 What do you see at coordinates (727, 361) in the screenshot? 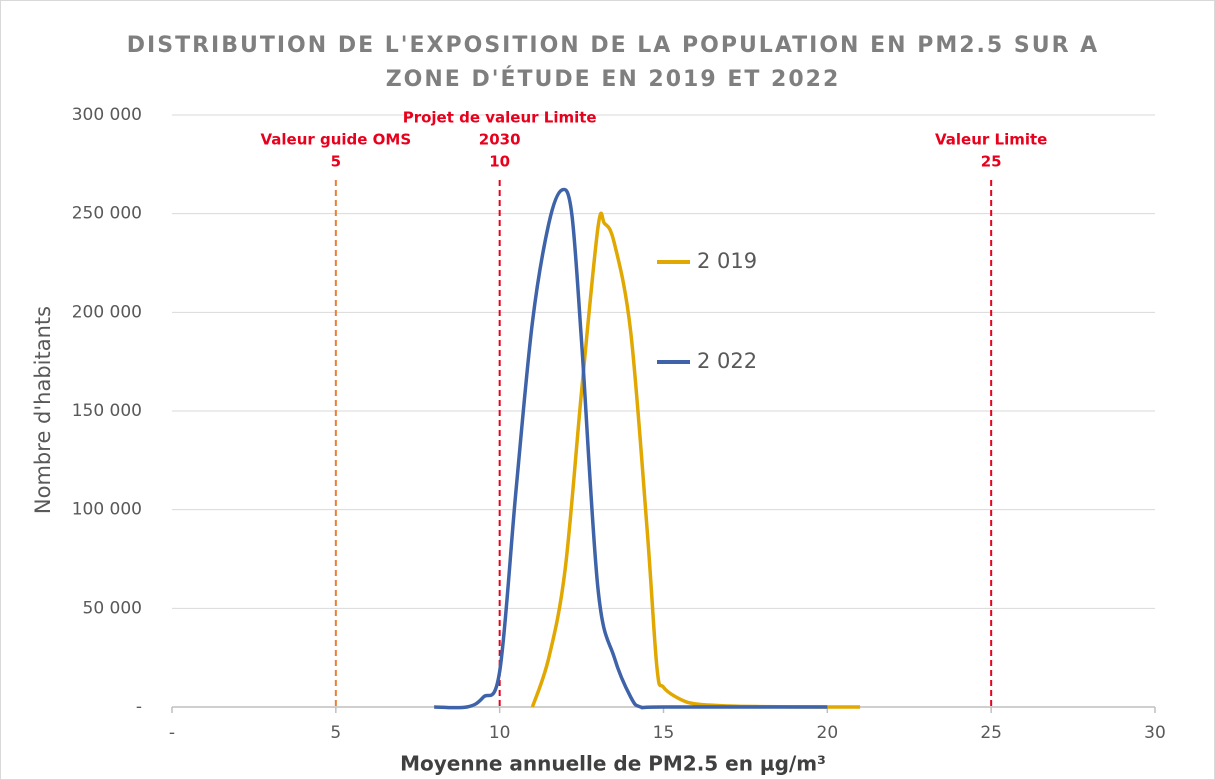
I see `legend-label: 2 022` at bounding box center [727, 361].